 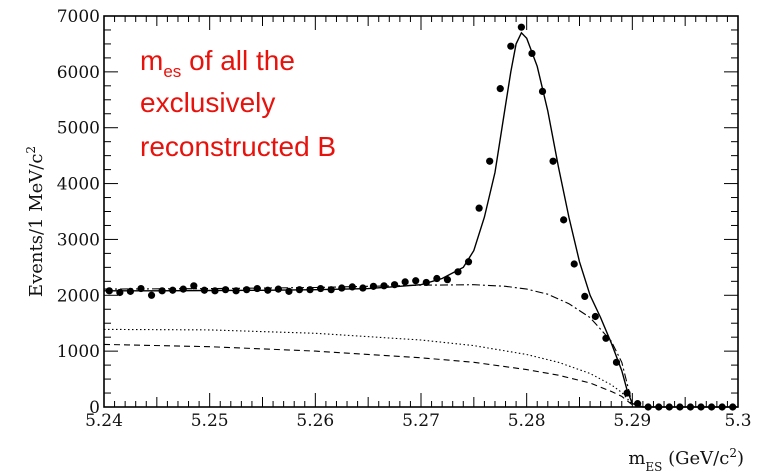 What do you see at coordinates (737, 421) in the screenshot?
I see `x-tick-label: 5.3` at bounding box center [737, 421].